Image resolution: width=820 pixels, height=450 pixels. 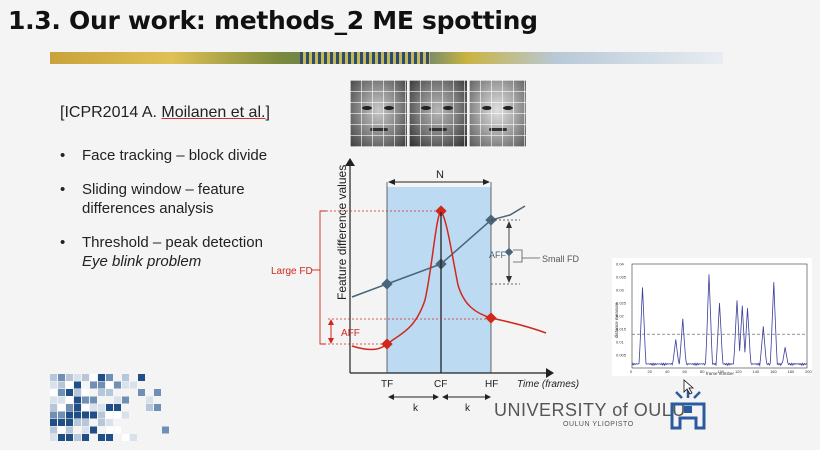 What do you see at coordinates (773, 371) in the screenshot?
I see `x-tick-label: 160` at bounding box center [773, 371].